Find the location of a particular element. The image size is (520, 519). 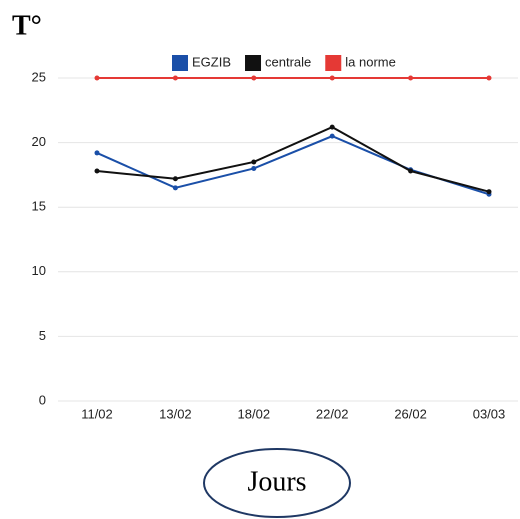

x-label-ellipse is located at coordinates (277, 483).